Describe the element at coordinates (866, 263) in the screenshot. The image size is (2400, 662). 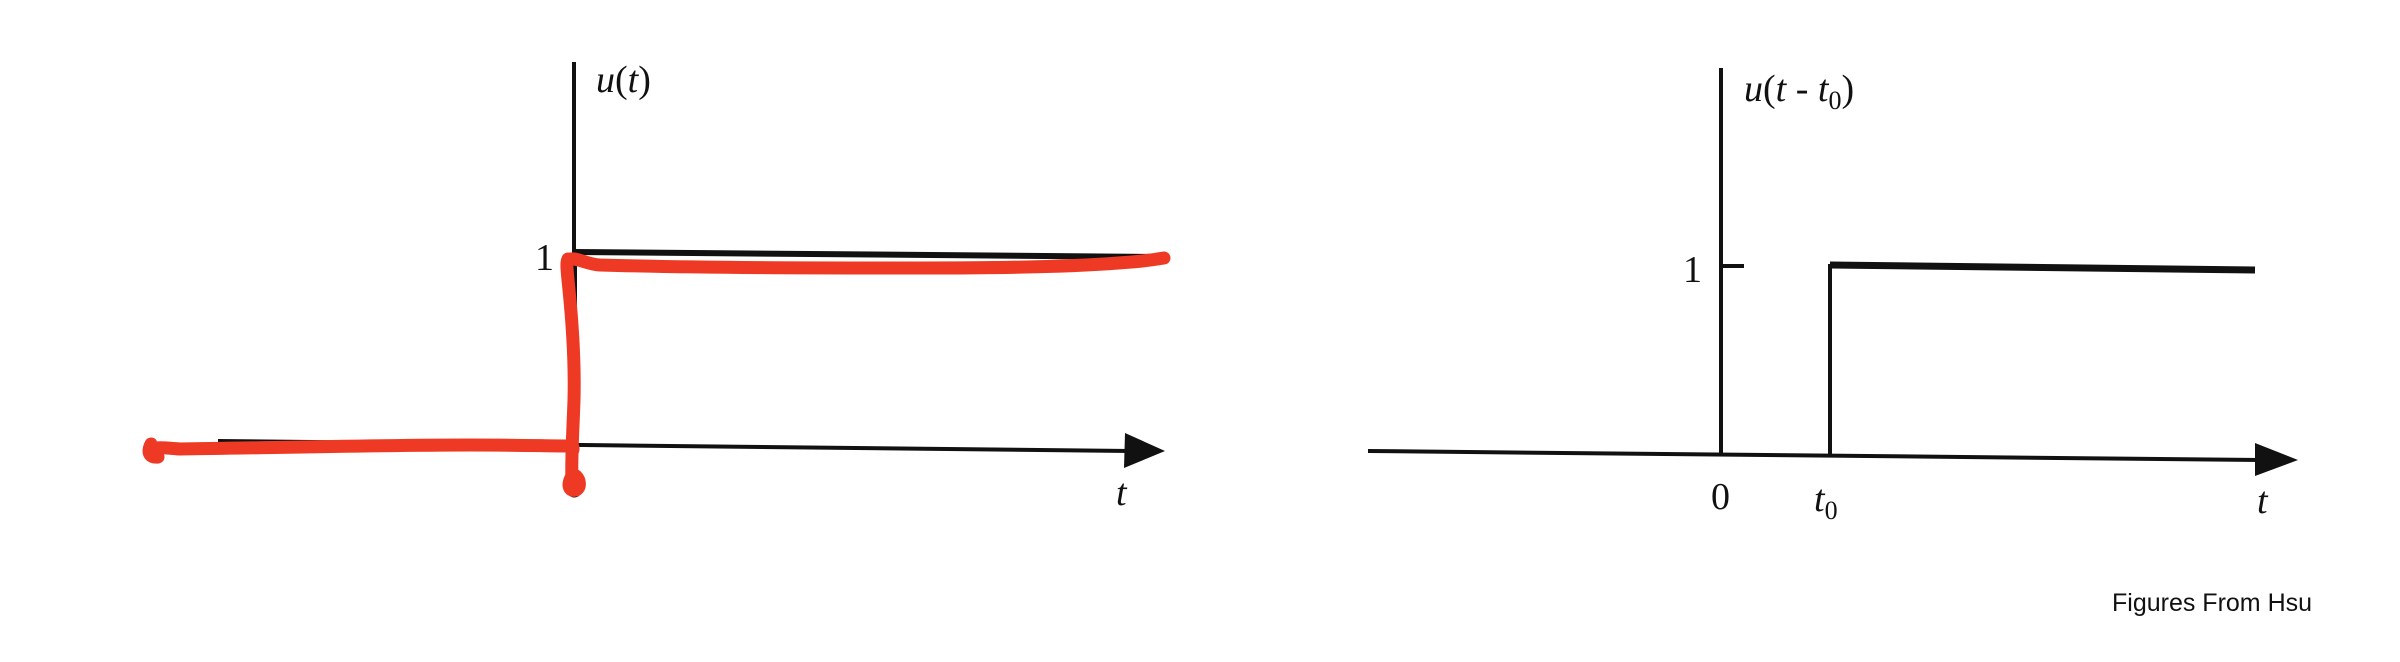
I see `highlight-top-stroke` at that location.